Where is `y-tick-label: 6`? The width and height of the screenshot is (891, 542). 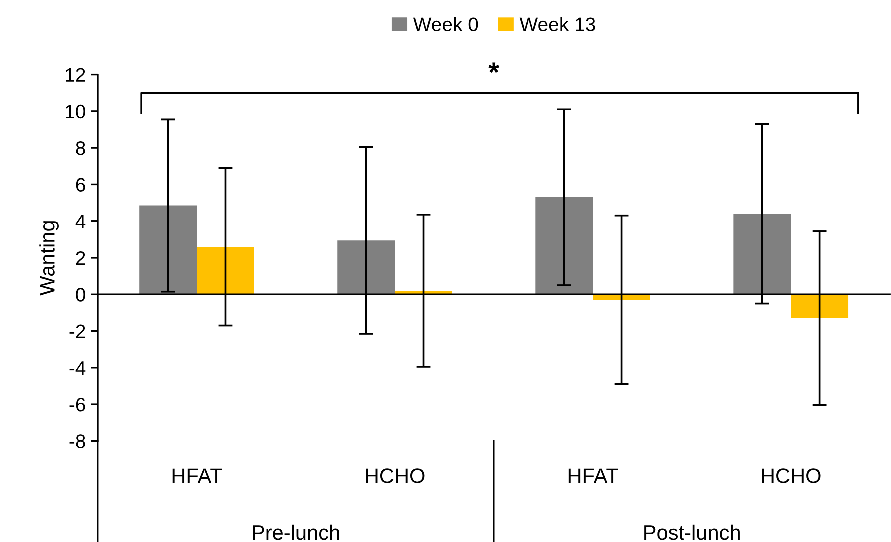
y-tick-label: 6 is located at coordinates (81, 185).